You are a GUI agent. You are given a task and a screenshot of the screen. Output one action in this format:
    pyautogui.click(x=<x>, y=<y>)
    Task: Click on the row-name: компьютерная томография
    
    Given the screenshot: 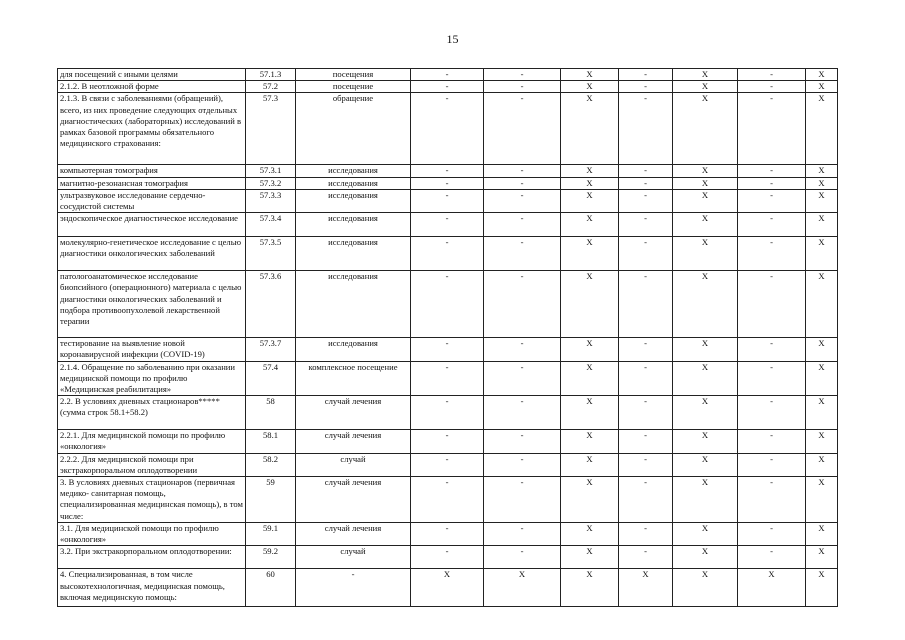 What is the action you would take?
    pyautogui.click(x=151, y=171)
    